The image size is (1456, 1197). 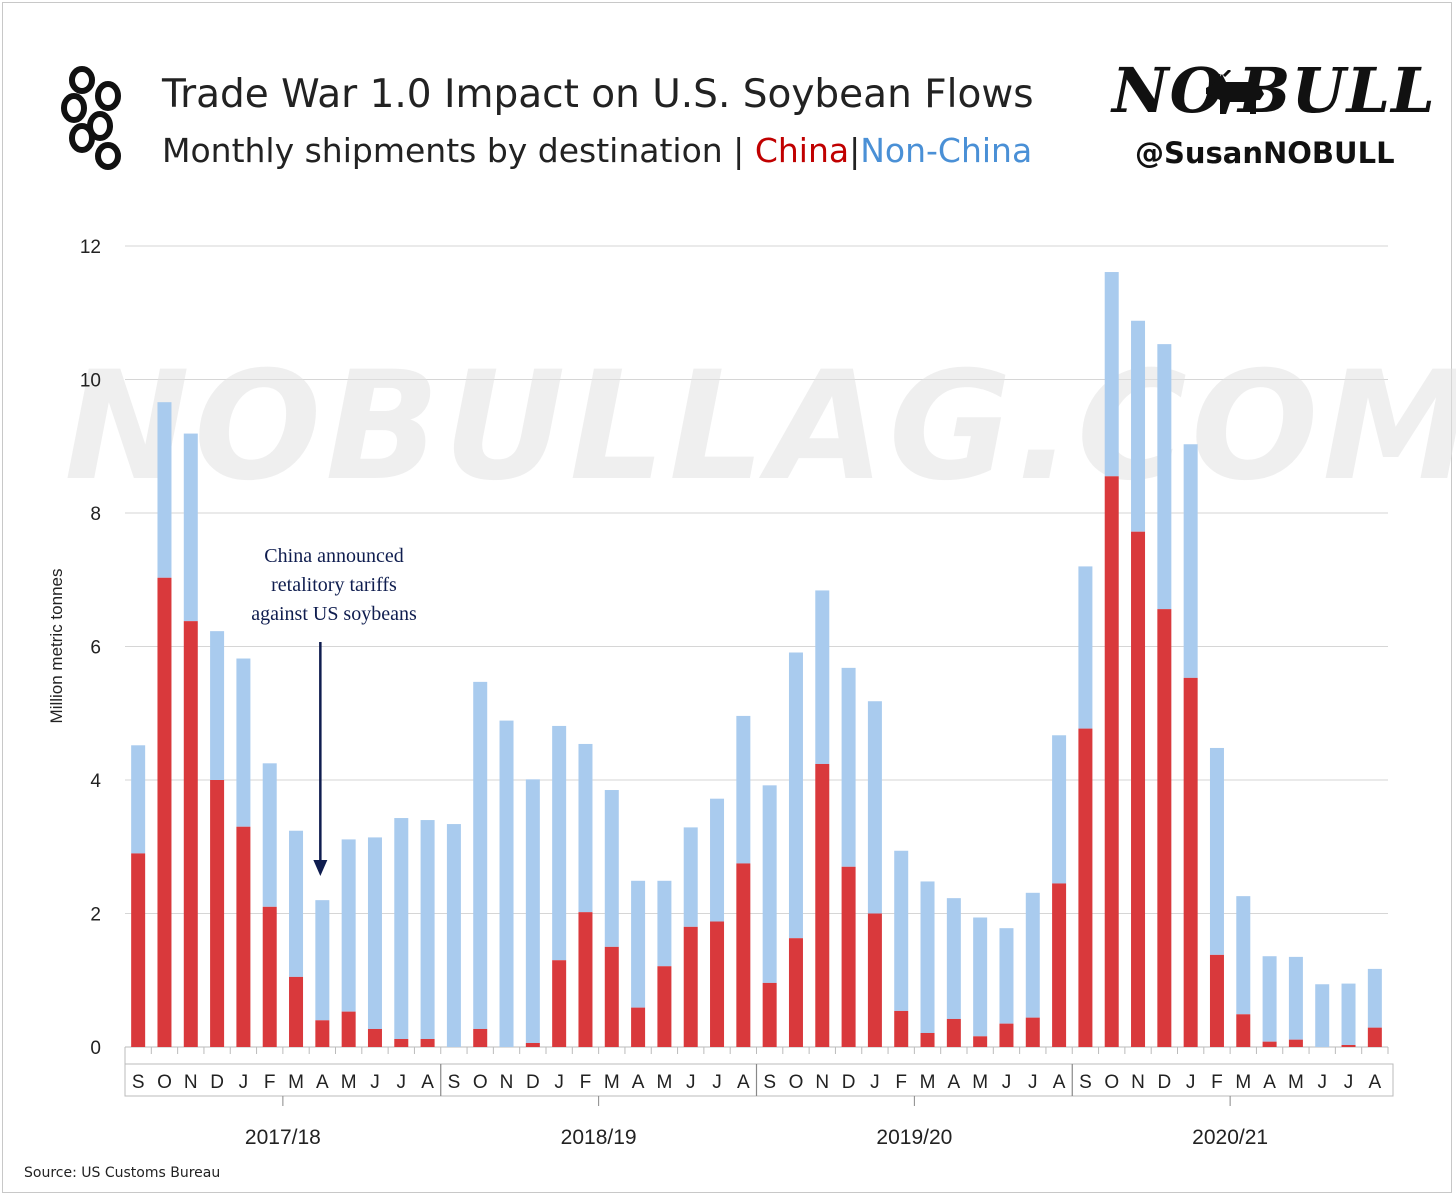 What do you see at coordinates (320, 868) in the screenshot?
I see `annotation-arrow-head` at bounding box center [320, 868].